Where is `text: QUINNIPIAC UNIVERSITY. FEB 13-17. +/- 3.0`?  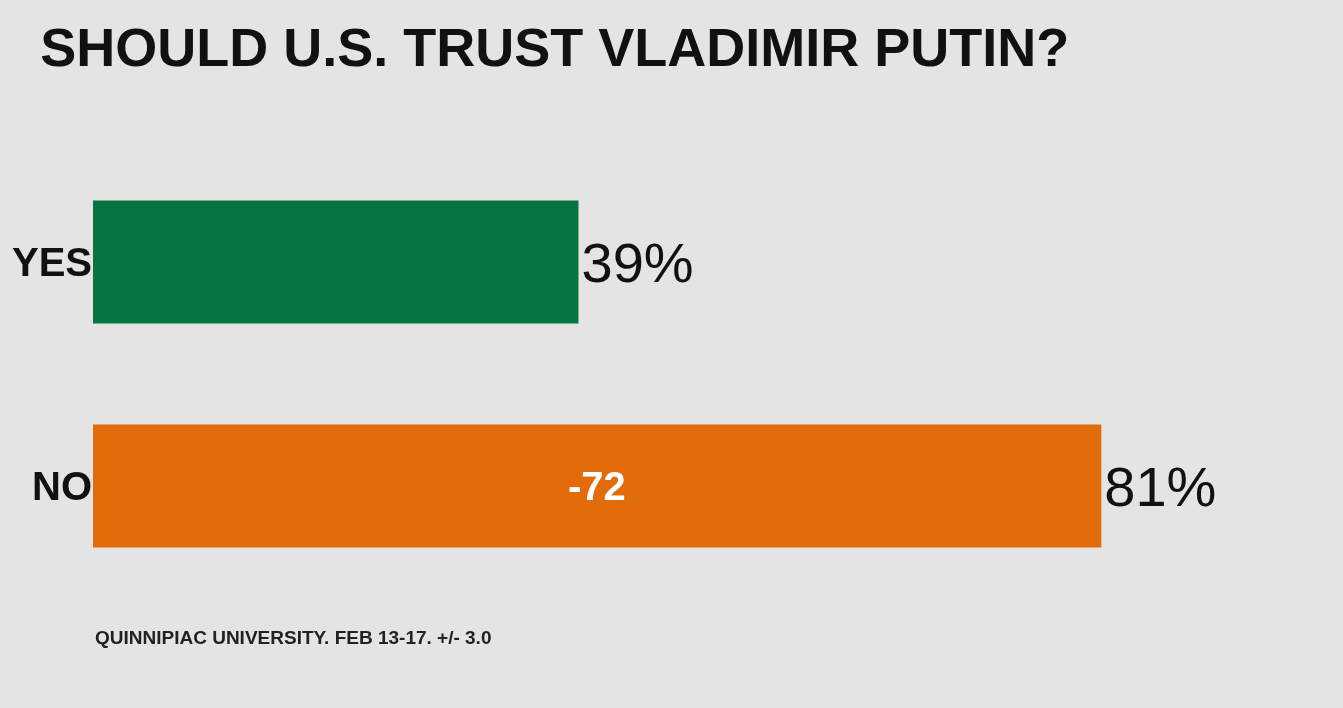
text: QUINNIPIAC UNIVERSITY. FEB 13-17. +/- 3.0 is located at coordinates (293, 637).